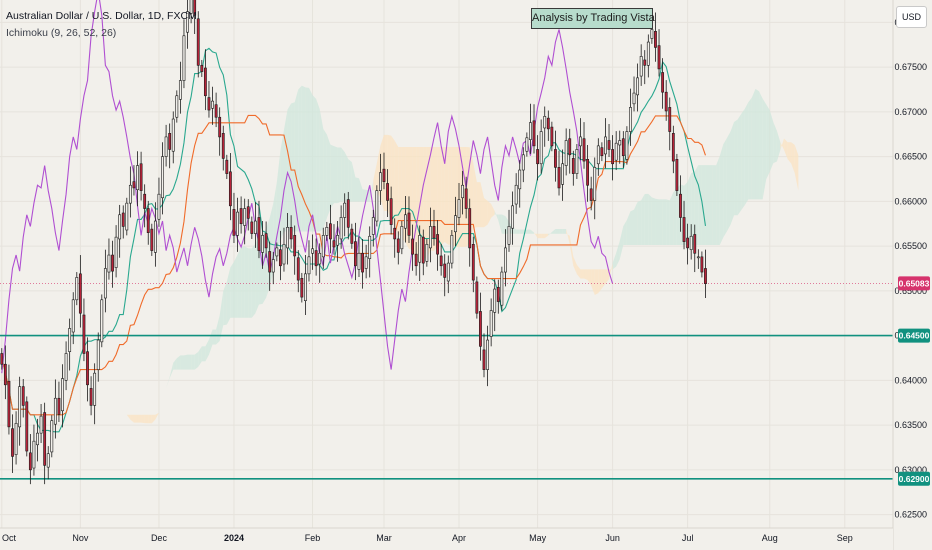 The height and width of the screenshot is (550, 932). What do you see at coordinates (911, 17) in the screenshot?
I see `currency-button: USD` at bounding box center [911, 17].